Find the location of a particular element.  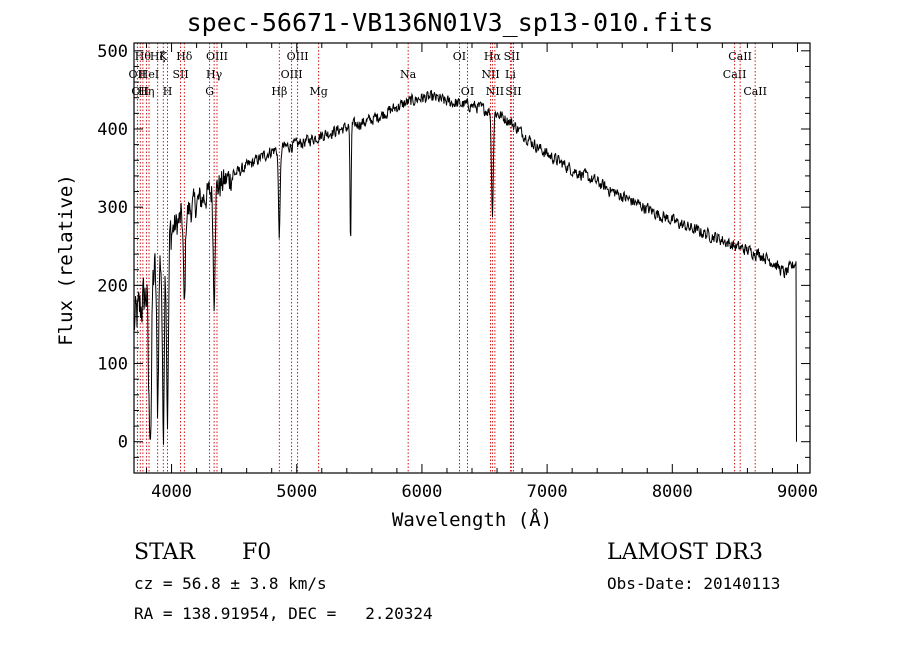

x-tick-label: 4000 is located at coordinates (171, 492).